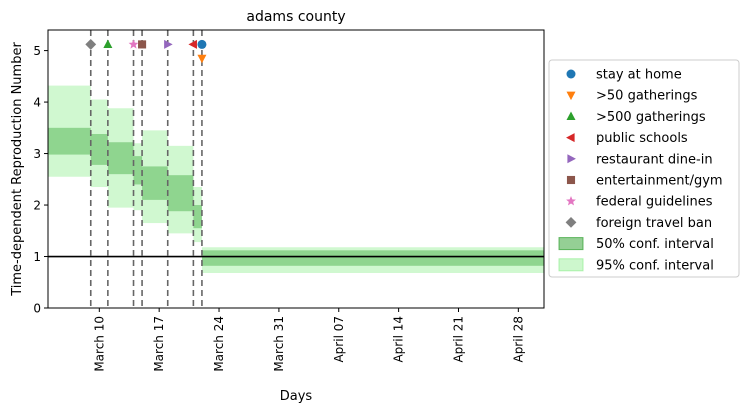  What do you see at coordinates (655, 244) in the screenshot?
I see `legend-label: 50% conf. interval` at bounding box center [655, 244].